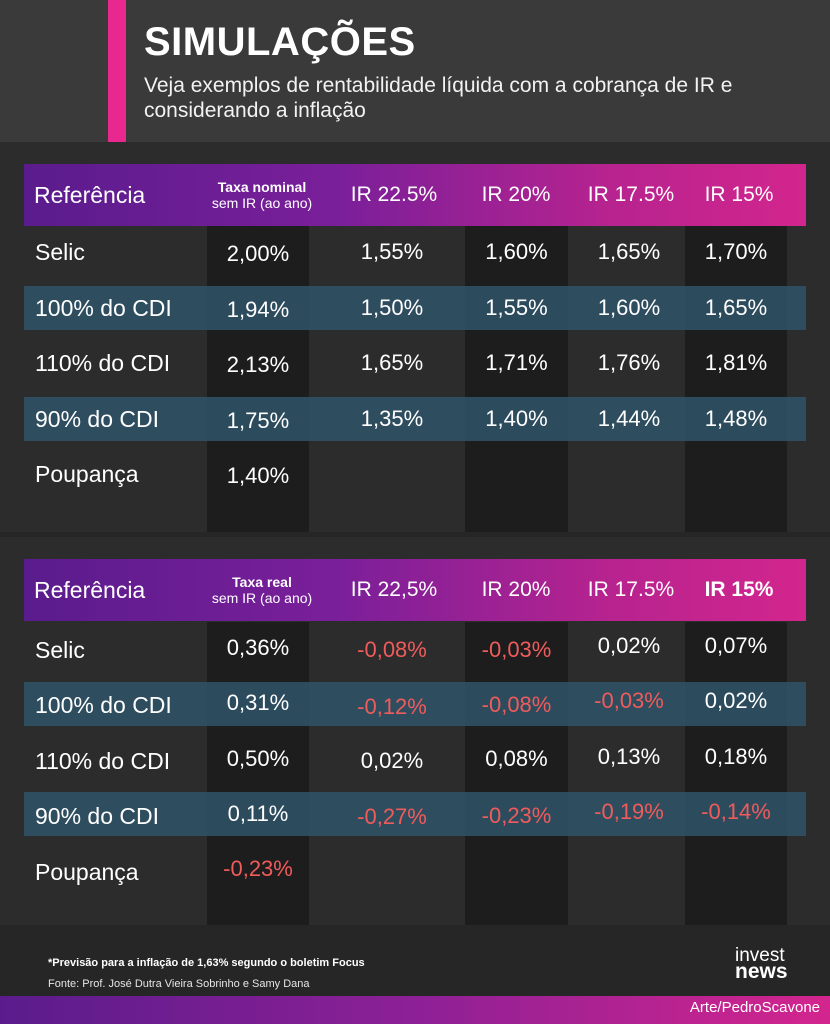 This screenshot has width=830, height=1024. I want to click on header-ir-22-5: IR 22,5%, so click(394, 589).